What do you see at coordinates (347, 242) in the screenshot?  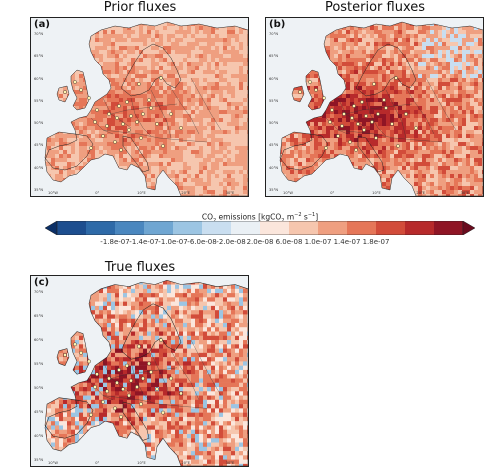 I see `colorbar-tick-label: 1.4e-07` at bounding box center [347, 242].